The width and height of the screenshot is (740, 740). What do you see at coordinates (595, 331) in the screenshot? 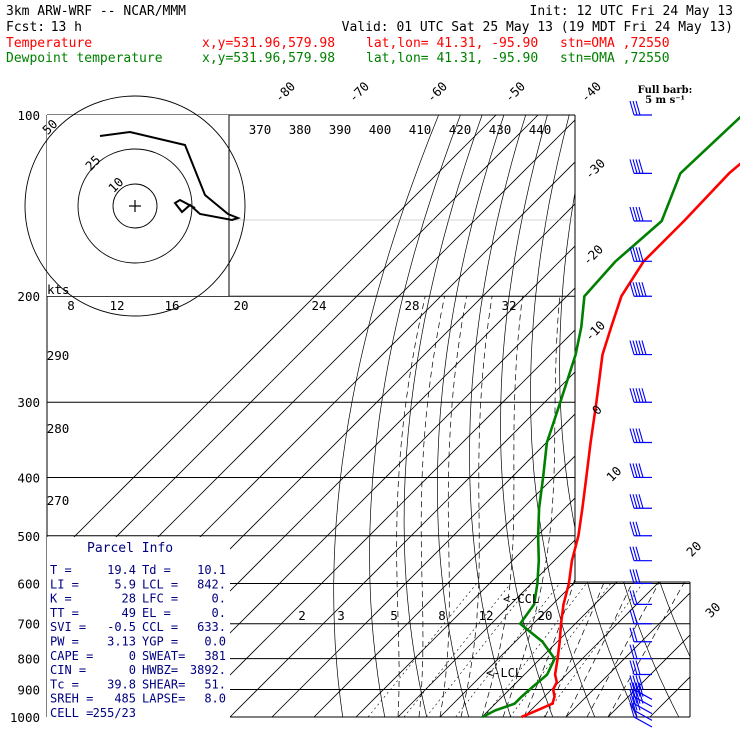
I see `isotherm-label: -10` at bounding box center [595, 331].